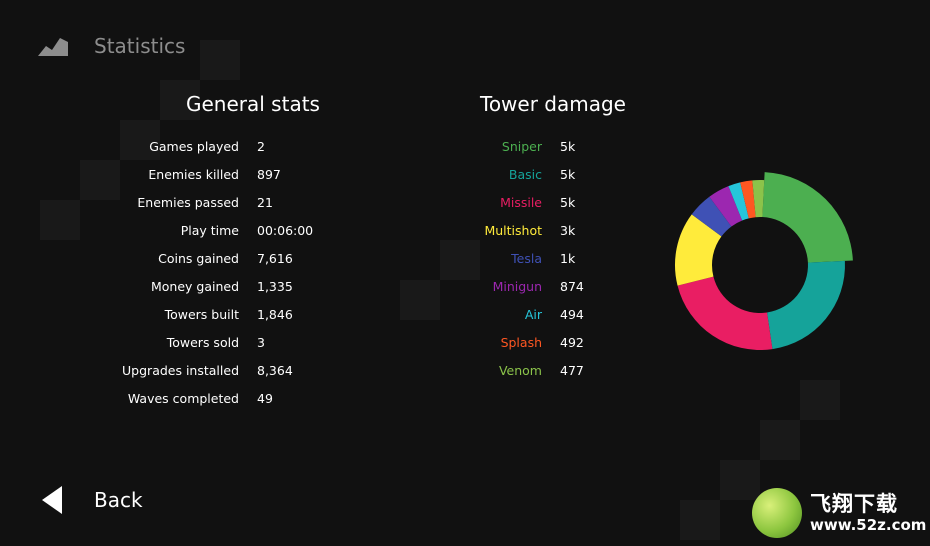 The width and height of the screenshot is (930, 546). Describe the element at coordinates (91, 500) in the screenshot. I see `back-button: Back` at that location.